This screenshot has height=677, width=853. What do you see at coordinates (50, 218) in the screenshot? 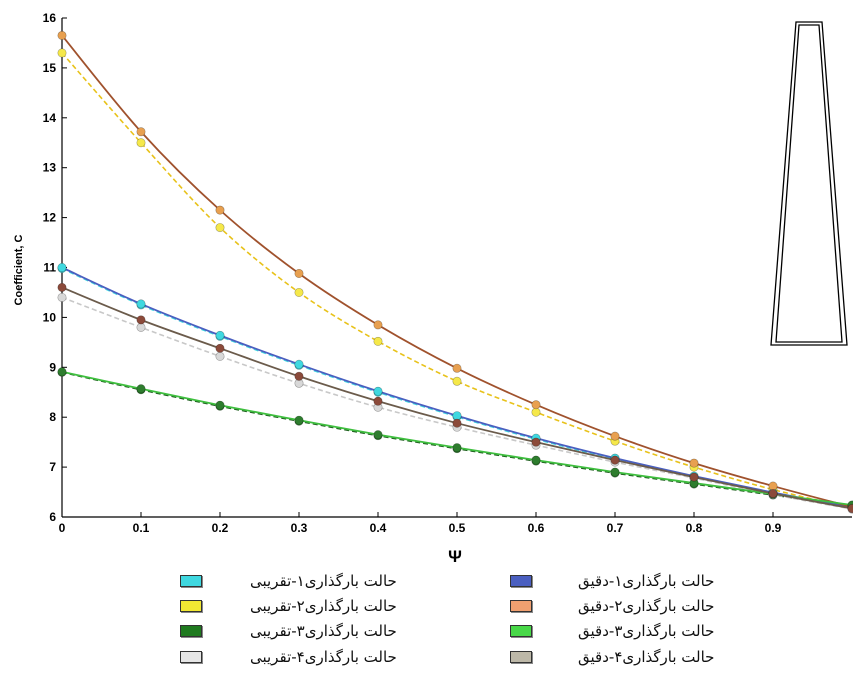
I see `y-tick-label: 12` at bounding box center [50, 218].